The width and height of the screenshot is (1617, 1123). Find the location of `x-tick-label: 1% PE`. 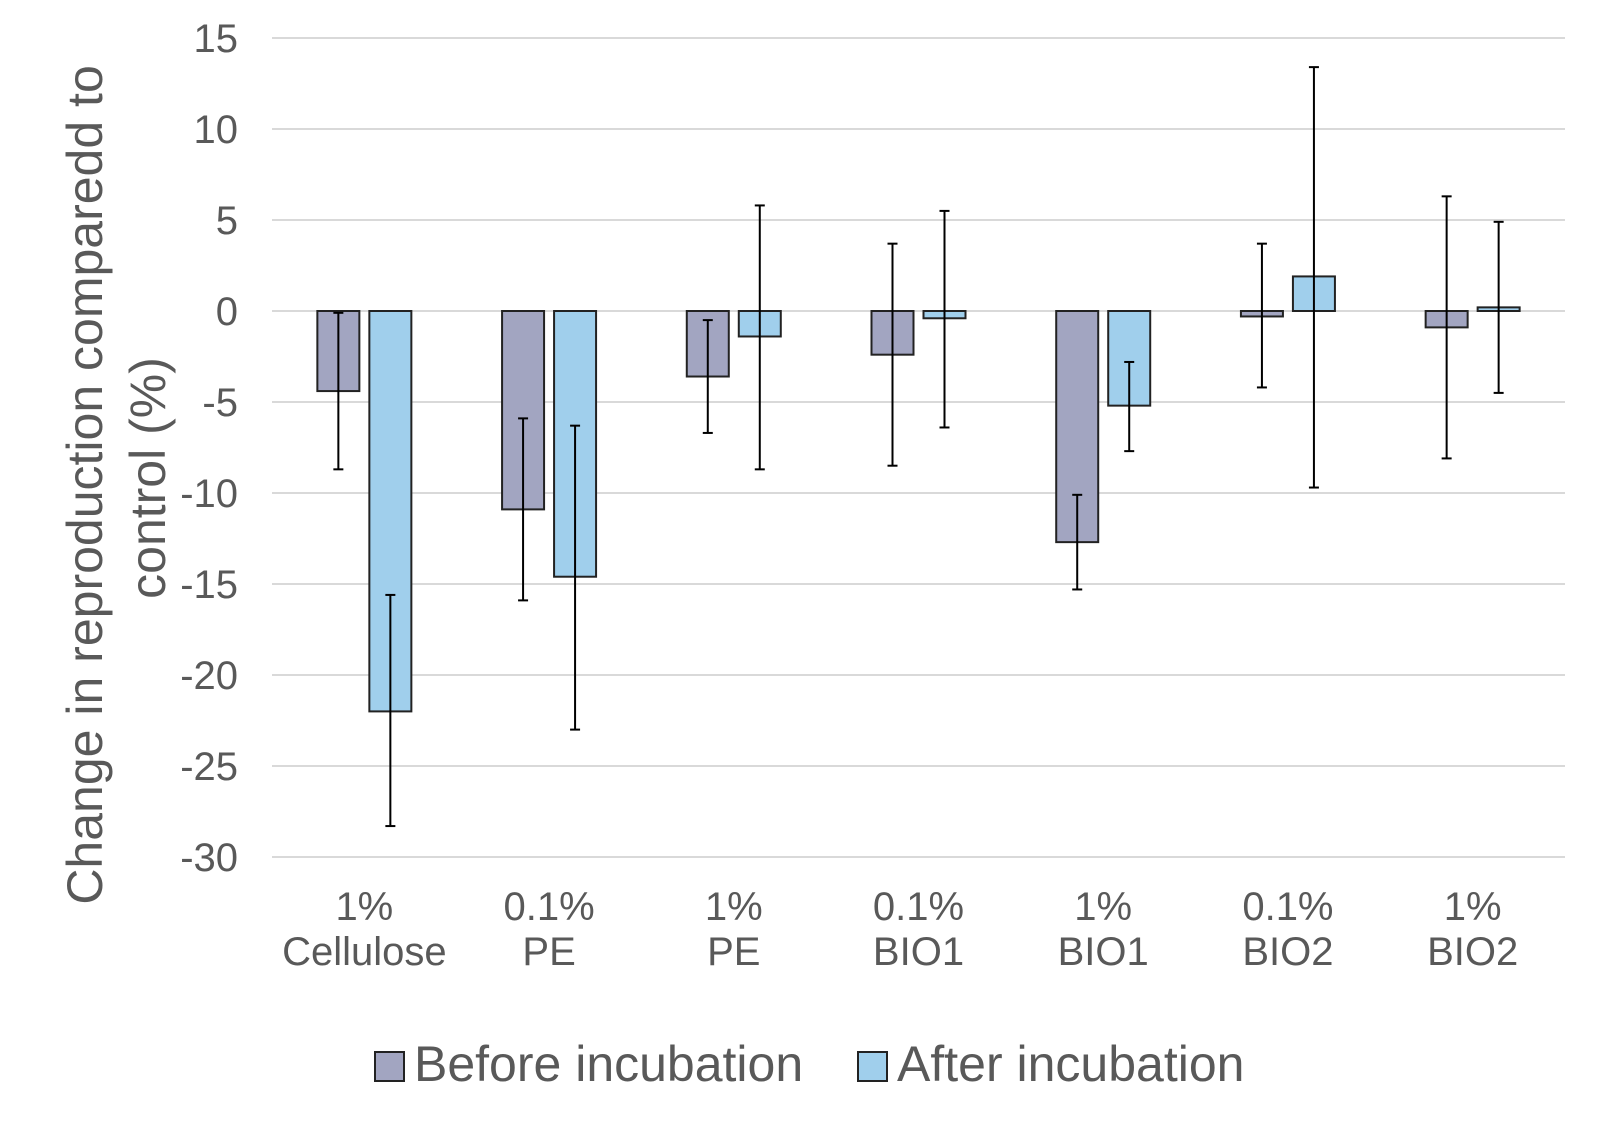

x-tick-label: 1% PE is located at coordinates (734, 929).